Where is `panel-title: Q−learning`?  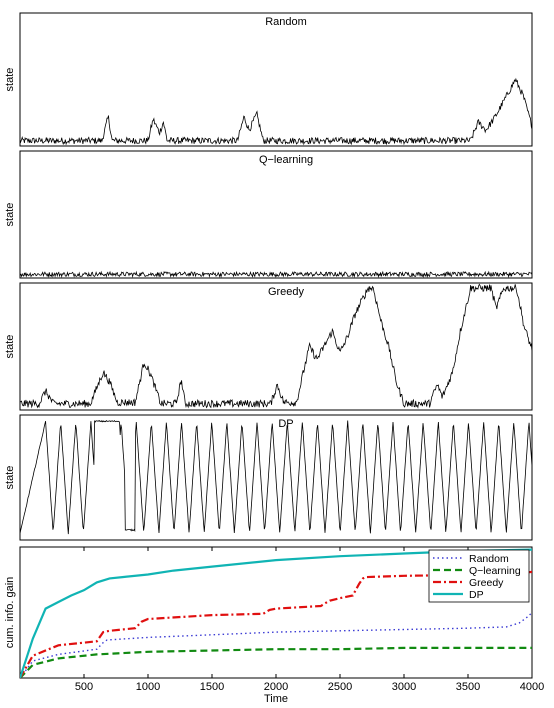 panel-title: Q−learning is located at coordinates (286, 160).